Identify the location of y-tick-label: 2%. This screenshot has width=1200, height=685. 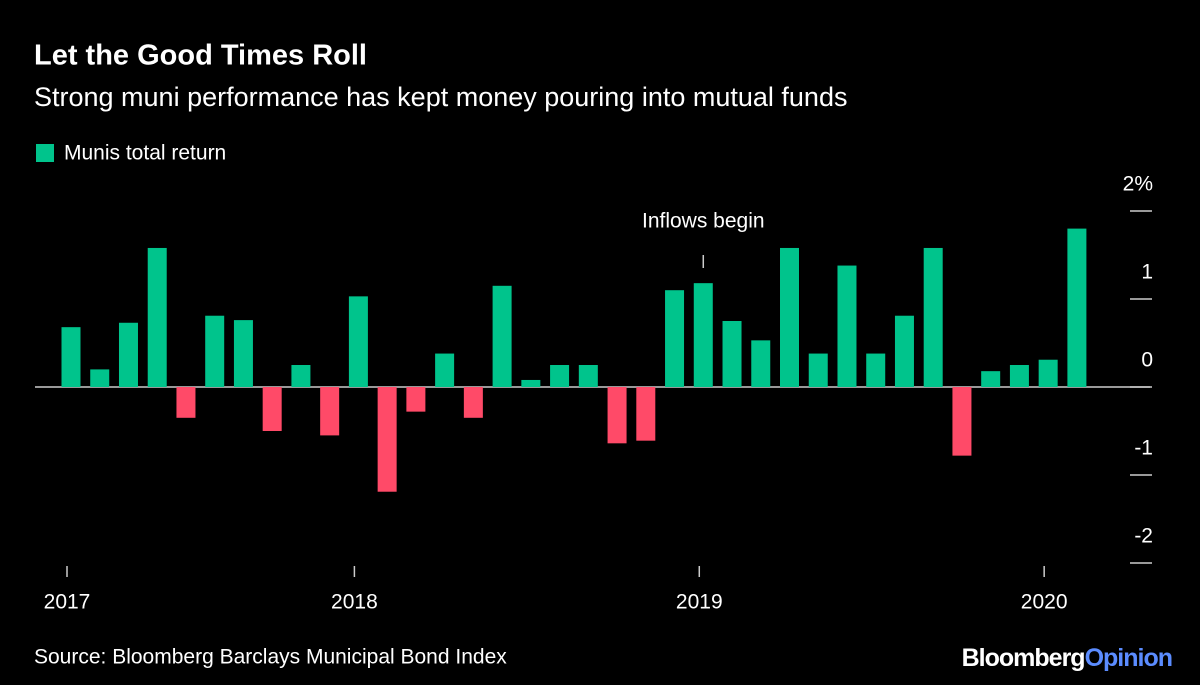
(1138, 184).